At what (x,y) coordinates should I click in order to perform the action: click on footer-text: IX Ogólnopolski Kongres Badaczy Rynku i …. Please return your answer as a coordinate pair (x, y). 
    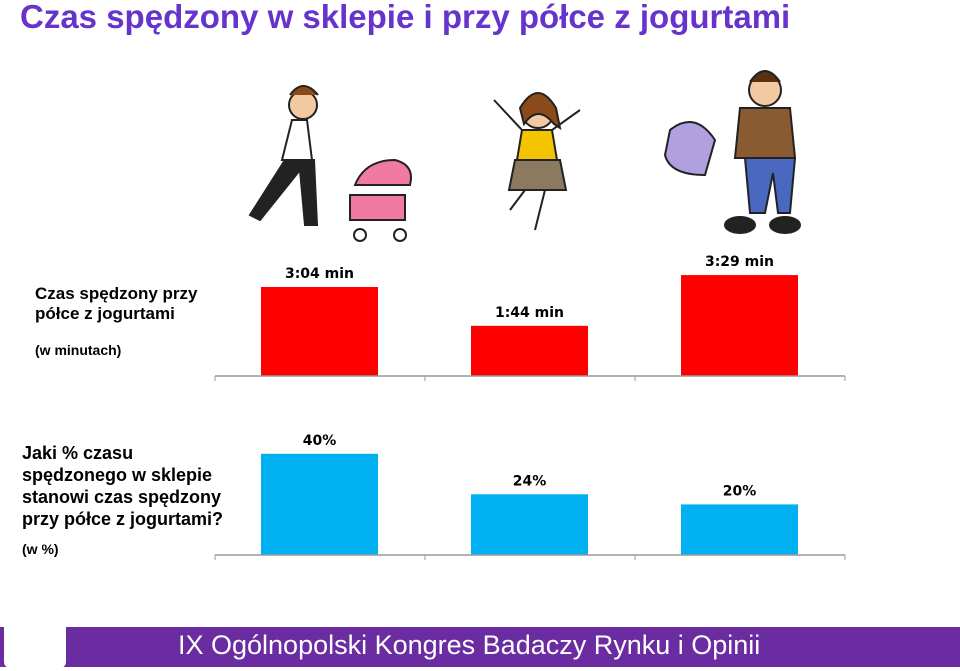
    Looking at the image, I should click on (469, 645).